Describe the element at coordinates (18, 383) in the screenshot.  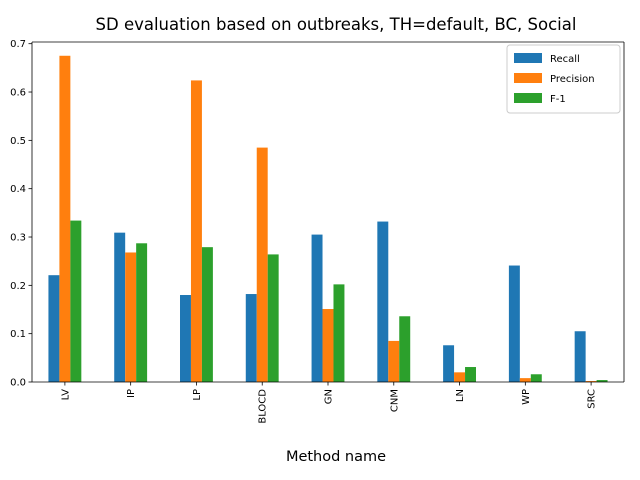
I see `y-tick-label: 0.0` at that location.